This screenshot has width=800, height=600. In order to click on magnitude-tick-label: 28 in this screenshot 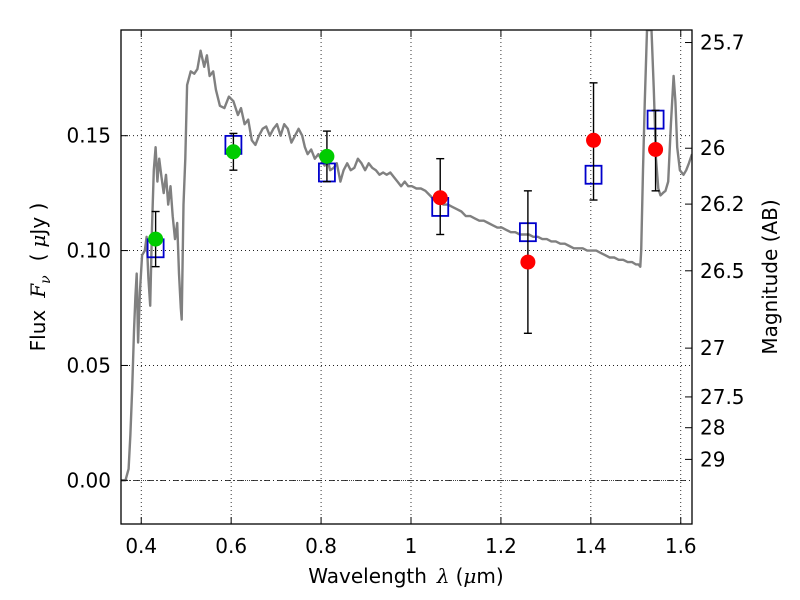, I will do `click(712, 428)`.